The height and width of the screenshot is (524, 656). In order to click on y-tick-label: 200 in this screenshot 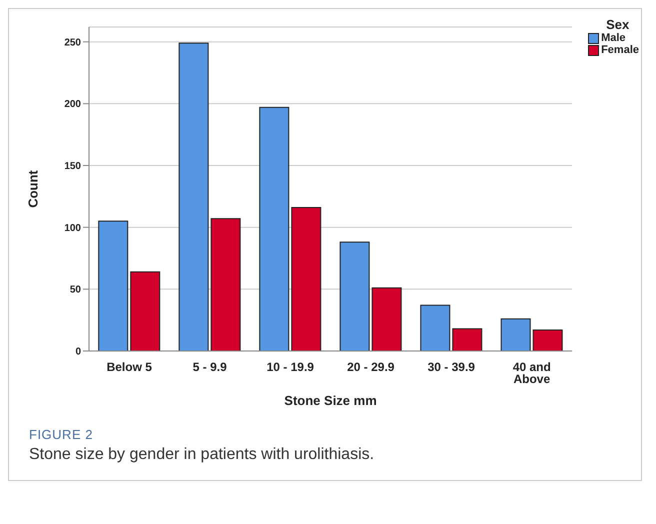, I will do `click(73, 104)`.